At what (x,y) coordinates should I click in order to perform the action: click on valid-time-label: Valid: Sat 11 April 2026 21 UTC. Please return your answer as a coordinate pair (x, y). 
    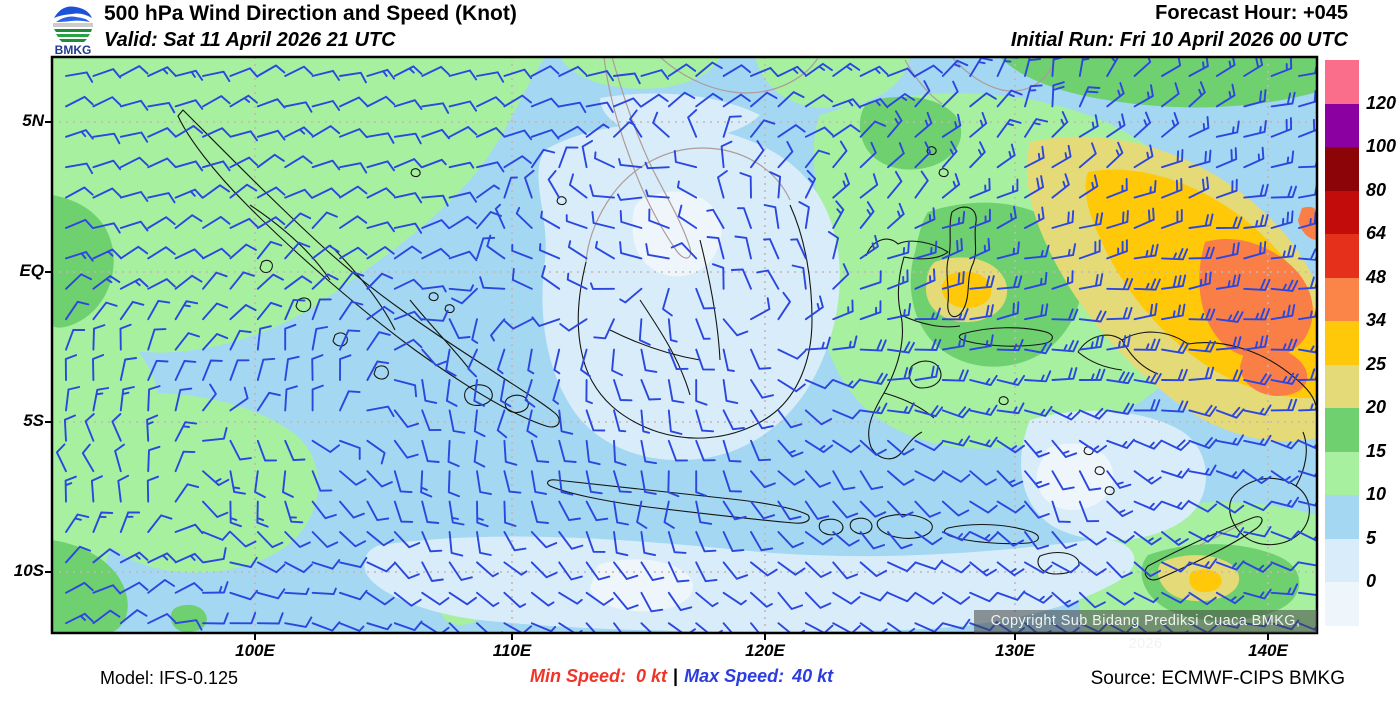
    Looking at the image, I should click on (250, 40).